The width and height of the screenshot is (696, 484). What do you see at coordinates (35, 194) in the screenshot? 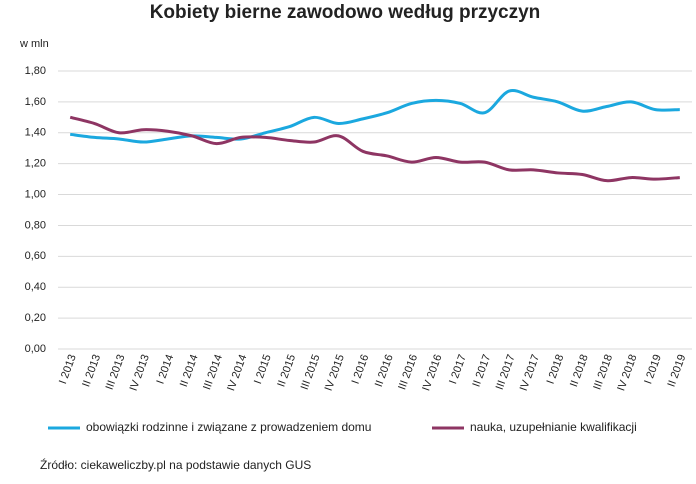
I see `y-tick-label: 1,00` at bounding box center [35, 194].